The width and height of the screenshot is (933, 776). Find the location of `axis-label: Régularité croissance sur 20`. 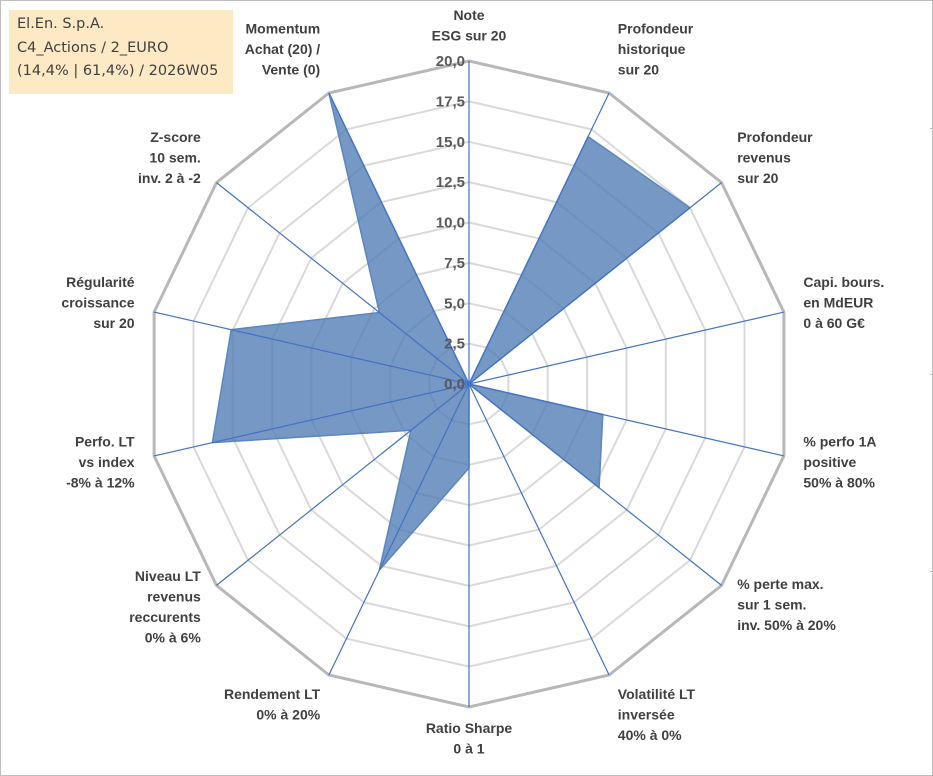

axis-label: Régularité croissance sur 20 is located at coordinates (97, 302).